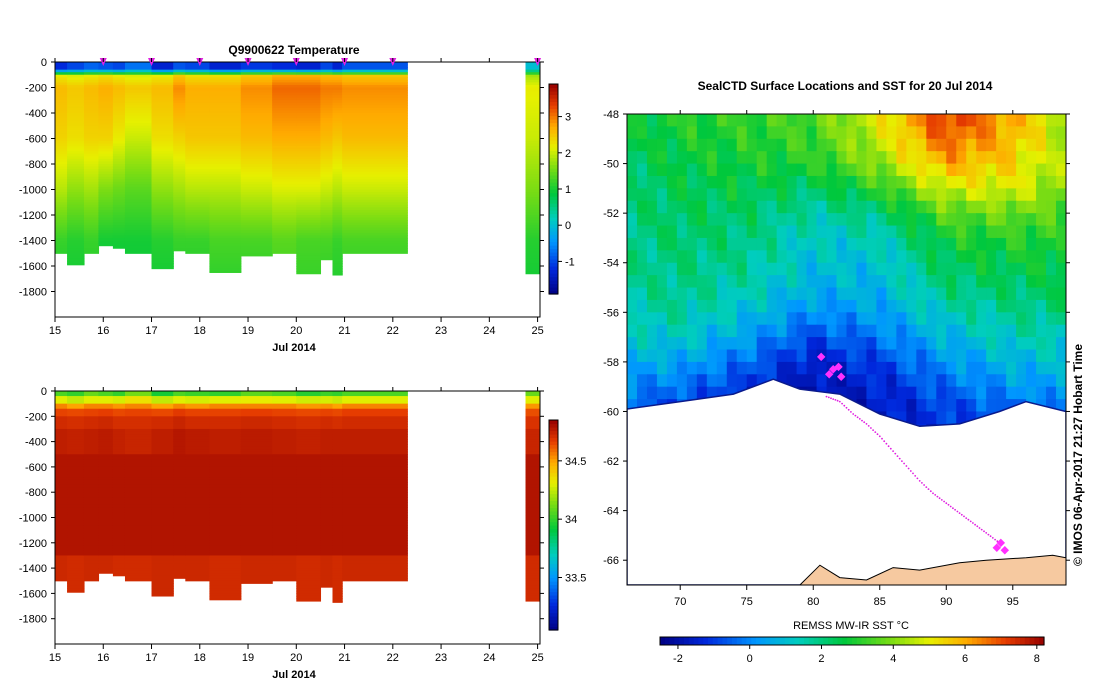 The height and width of the screenshot is (700, 1099). Describe the element at coordinates (36, 140) in the screenshot. I see `y-tick-label: -600` at that location.